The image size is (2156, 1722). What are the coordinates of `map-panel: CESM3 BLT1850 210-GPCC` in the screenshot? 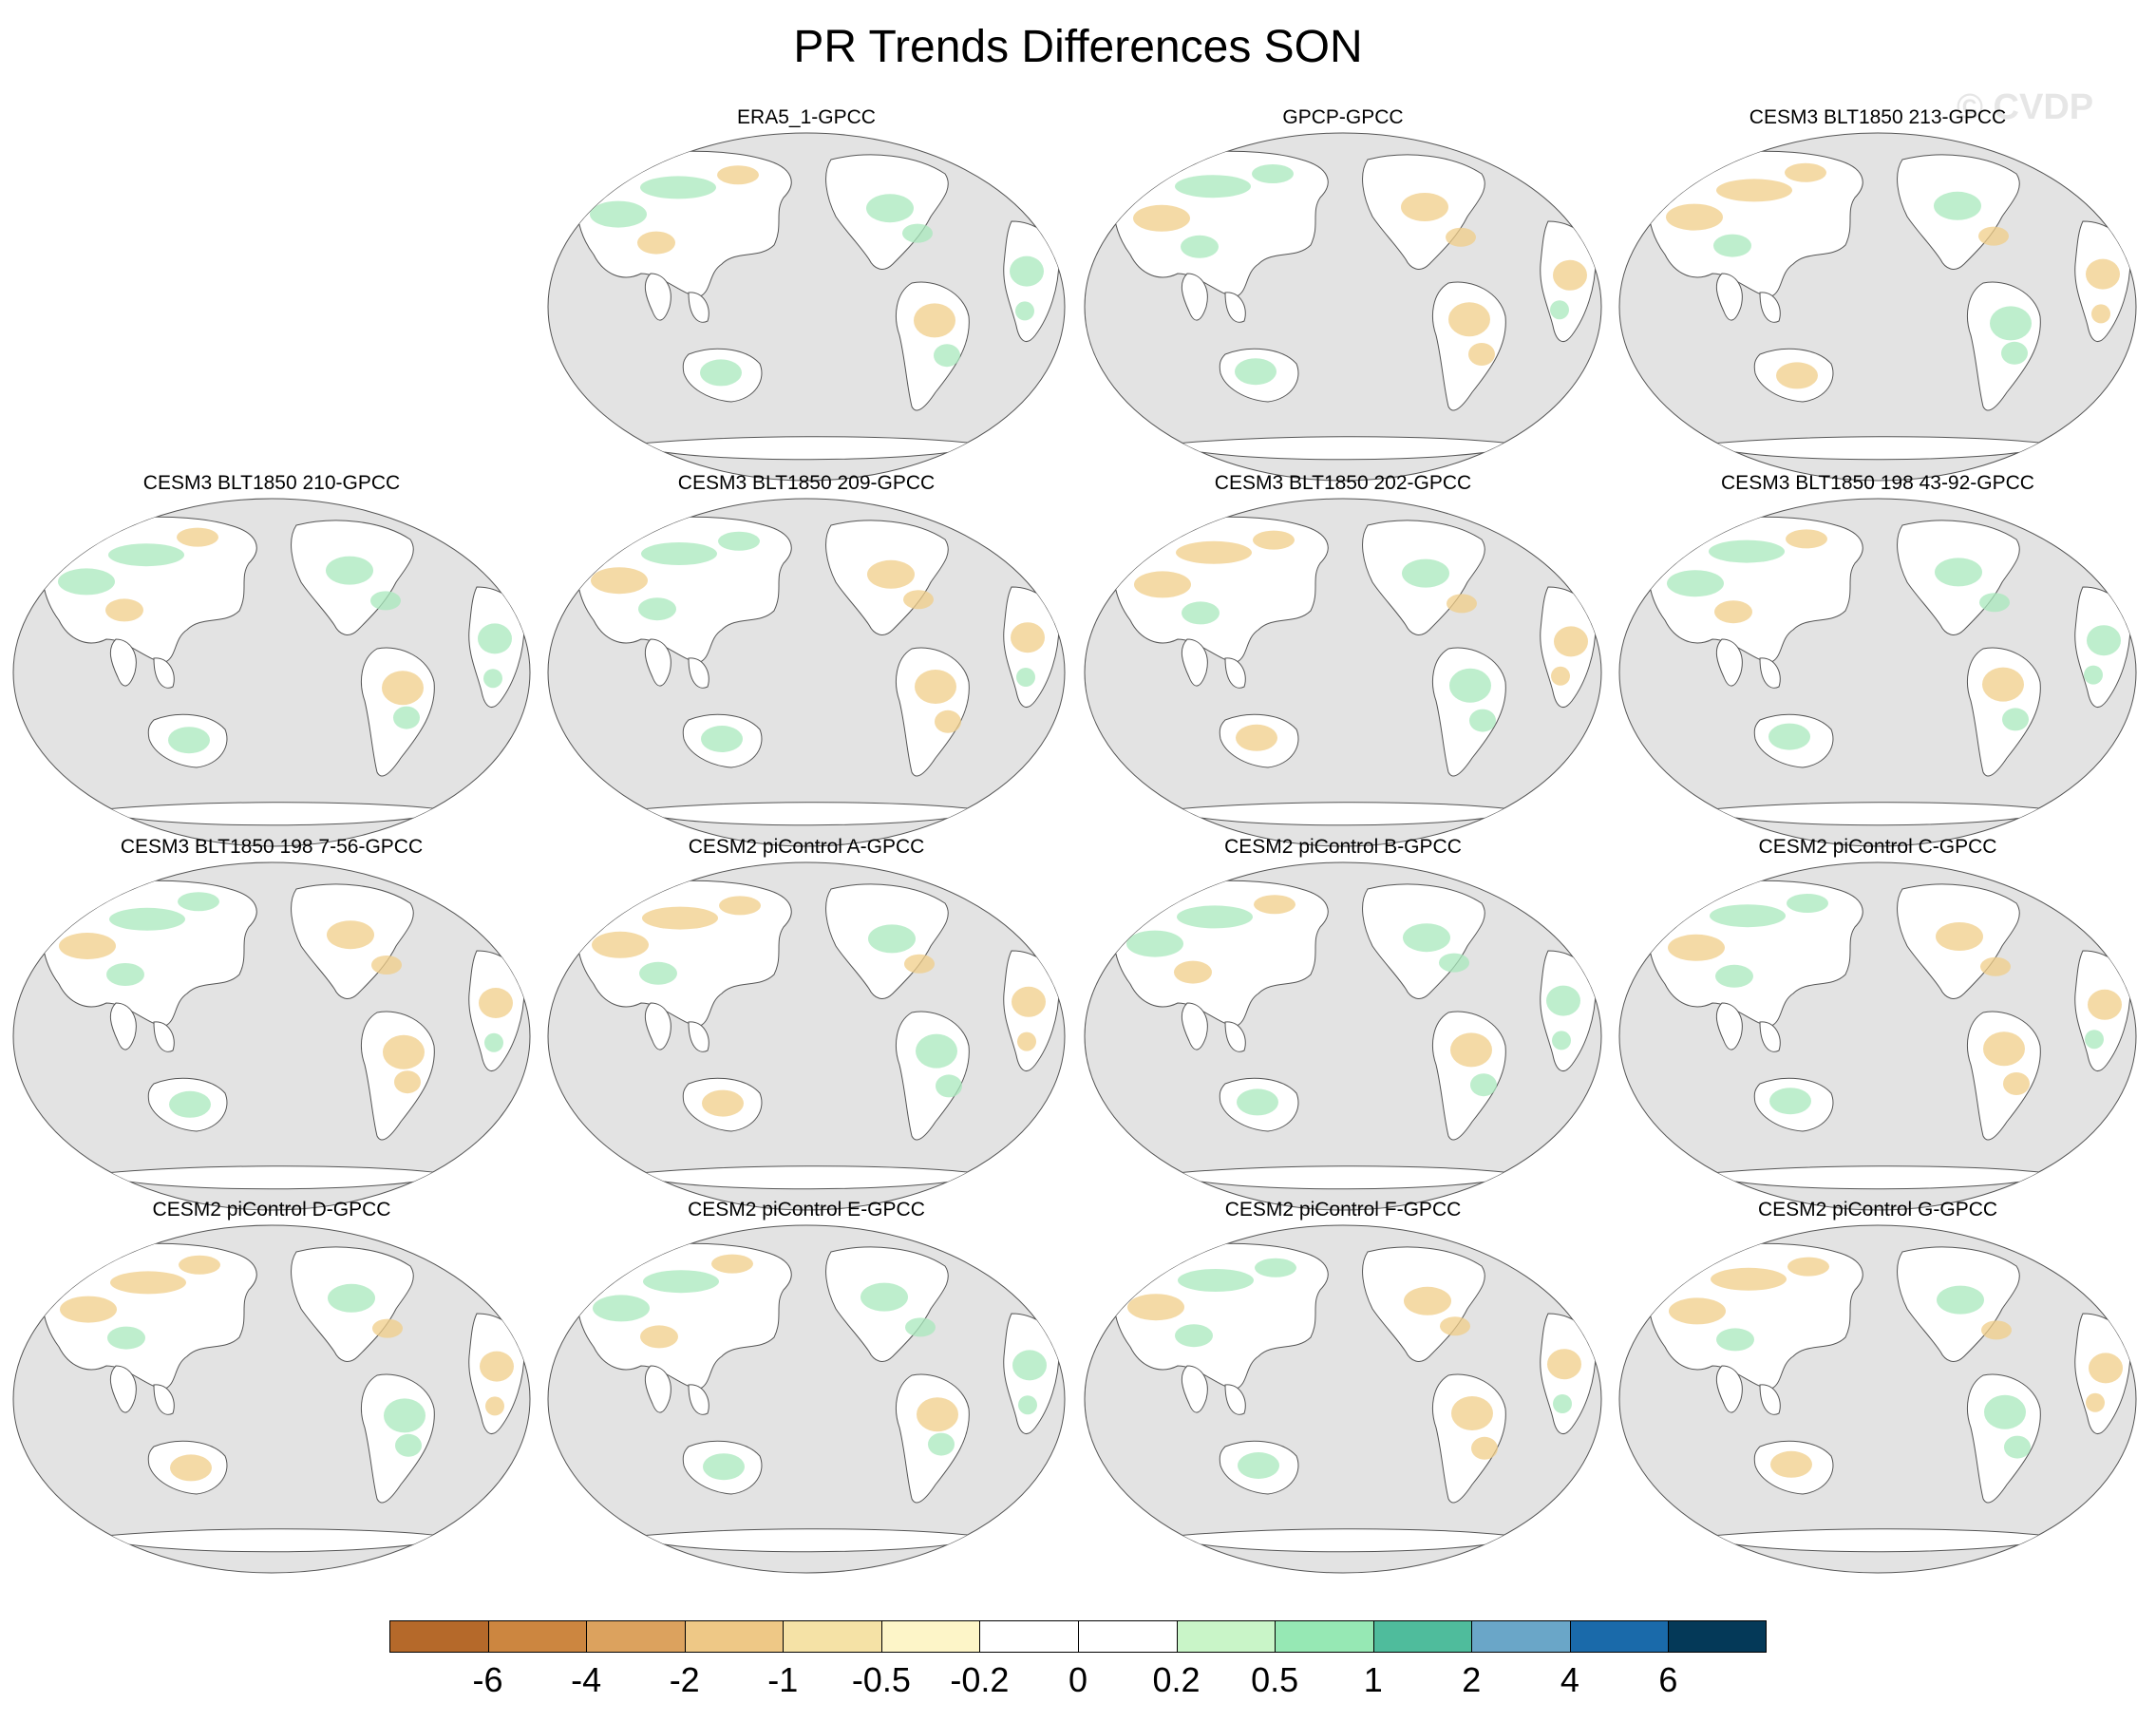 It's located at (271, 662).